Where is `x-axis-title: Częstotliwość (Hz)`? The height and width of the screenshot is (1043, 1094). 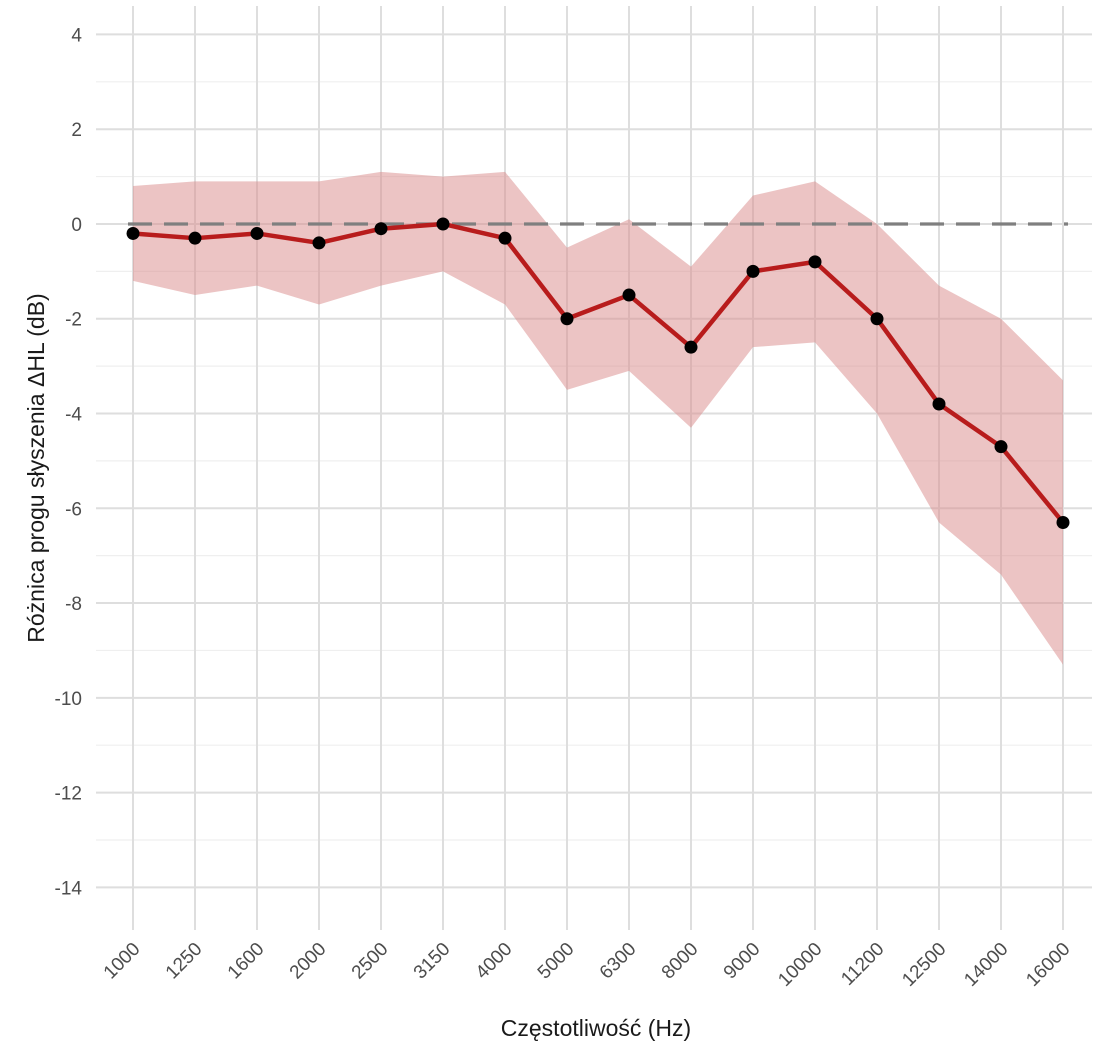 x-axis-title: Częstotliwość (Hz) is located at coordinates (596, 1028).